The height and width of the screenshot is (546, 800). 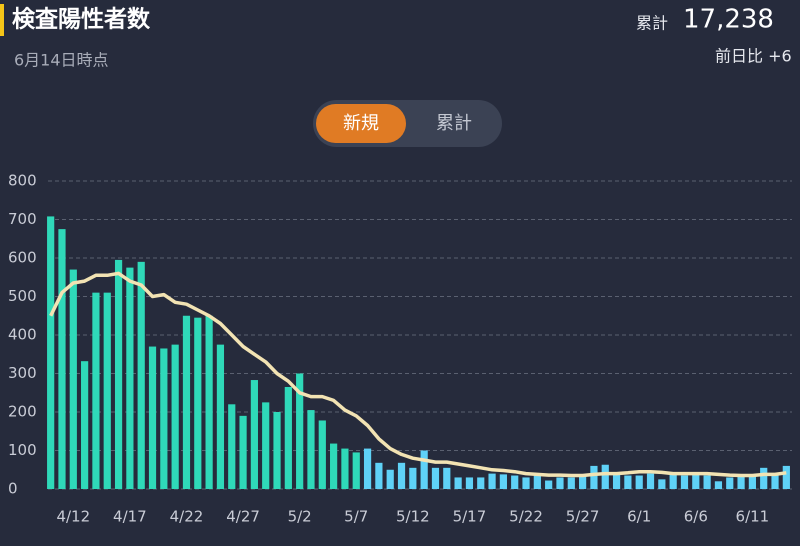 I want to click on x-tick-label: 6/11, so click(x=753, y=517).